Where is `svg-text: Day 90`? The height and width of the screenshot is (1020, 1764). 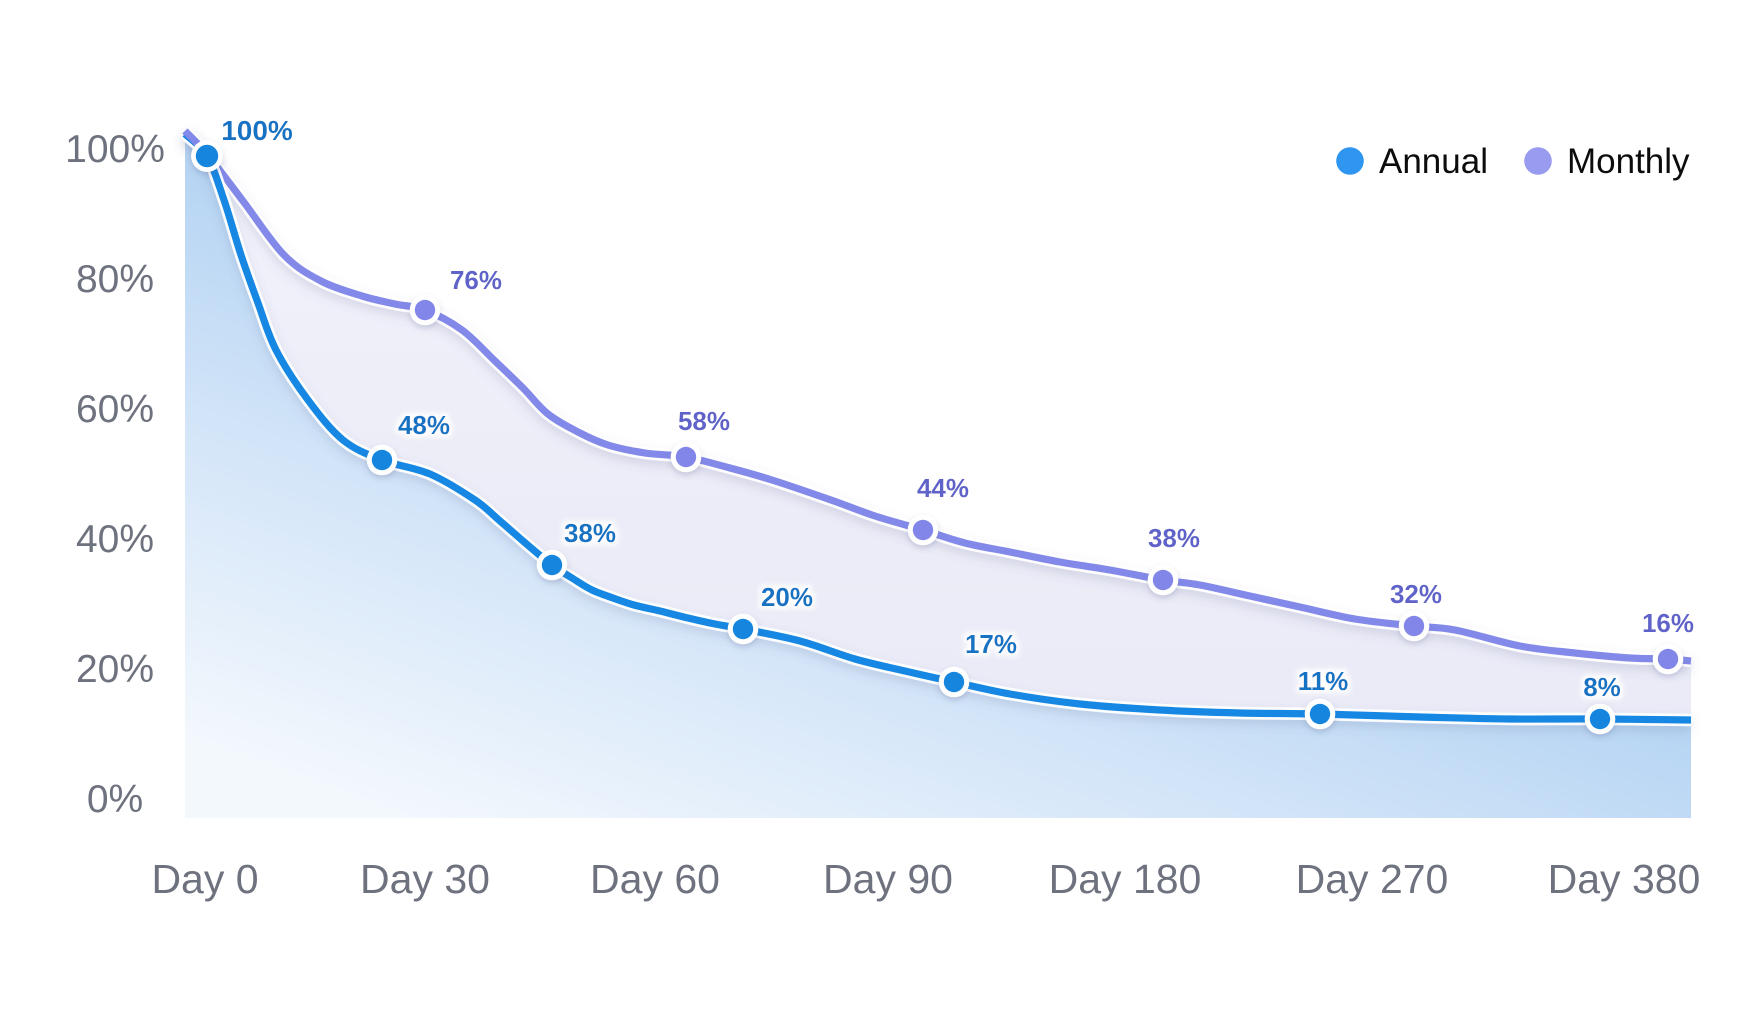
svg-text: Day 90 is located at coordinates (888, 879).